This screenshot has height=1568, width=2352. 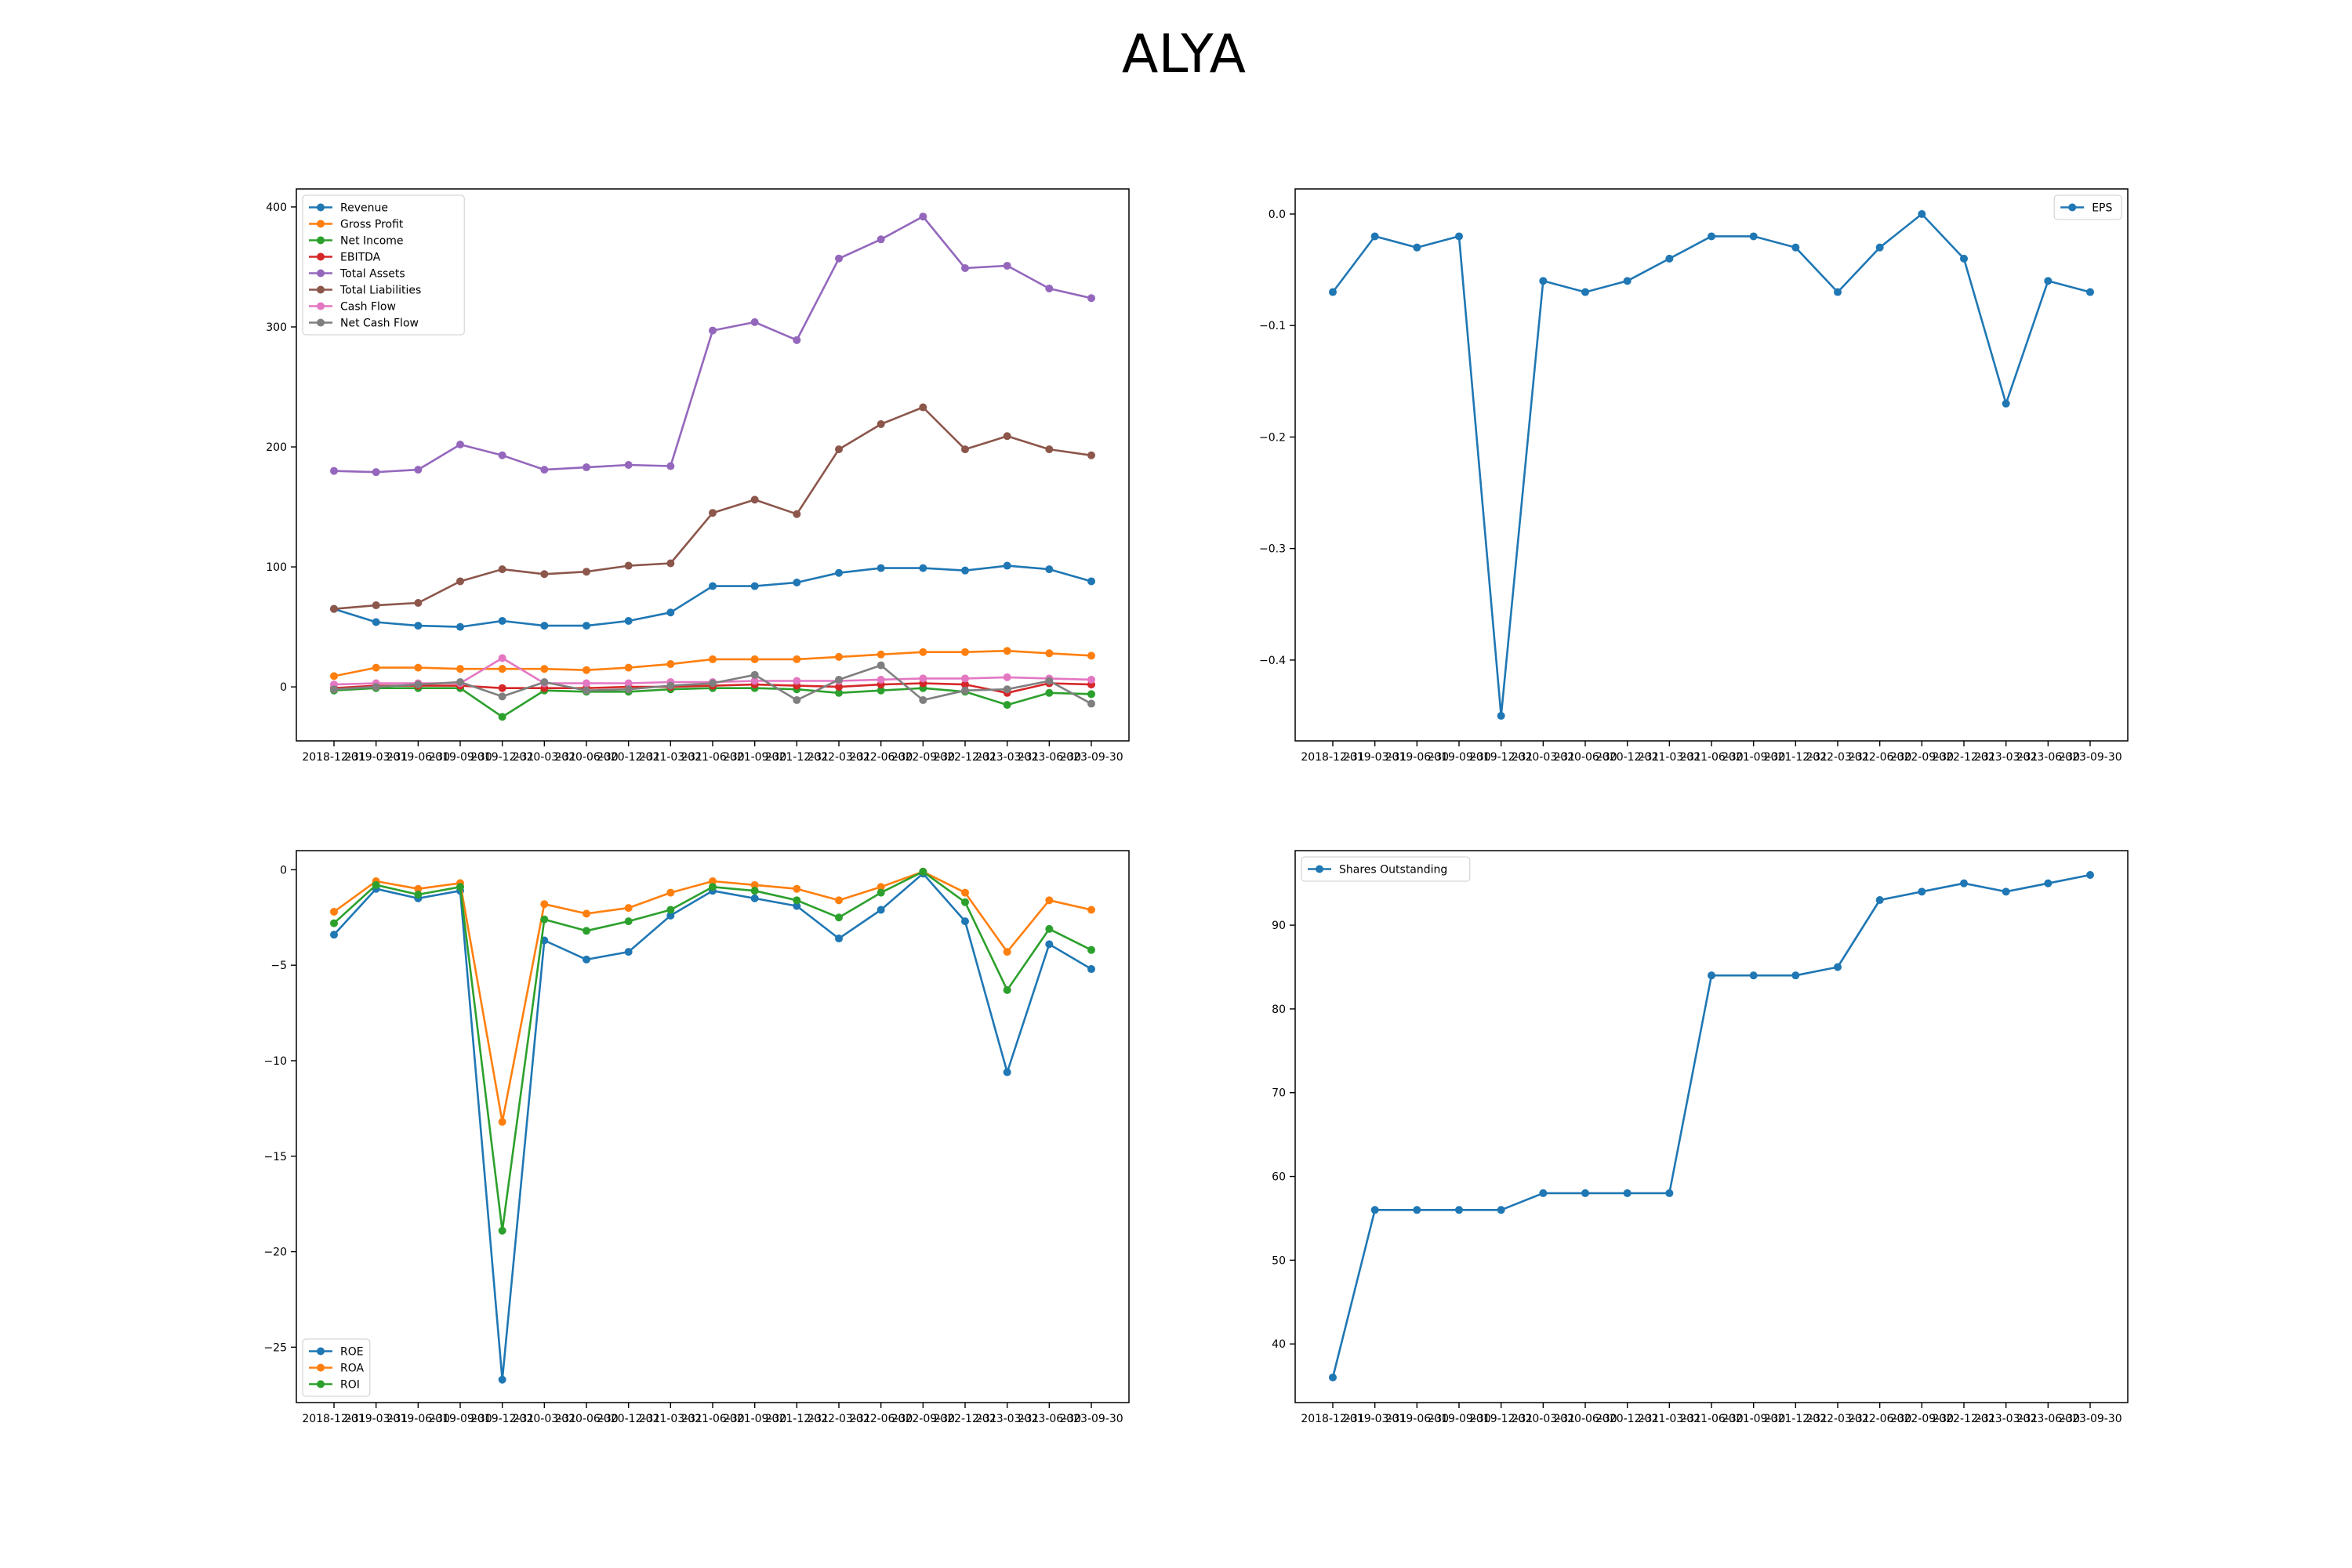 What do you see at coordinates (1272, 549) in the screenshot?
I see `y-tick-label: −0.3` at bounding box center [1272, 549].